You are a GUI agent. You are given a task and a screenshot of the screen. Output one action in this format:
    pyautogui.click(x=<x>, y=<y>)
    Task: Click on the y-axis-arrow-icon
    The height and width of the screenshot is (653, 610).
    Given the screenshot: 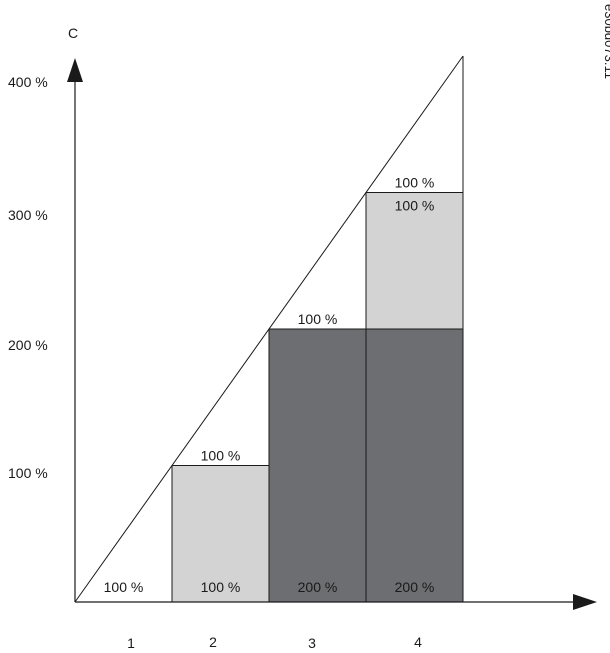 What is the action you would take?
    pyautogui.click(x=75, y=70)
    